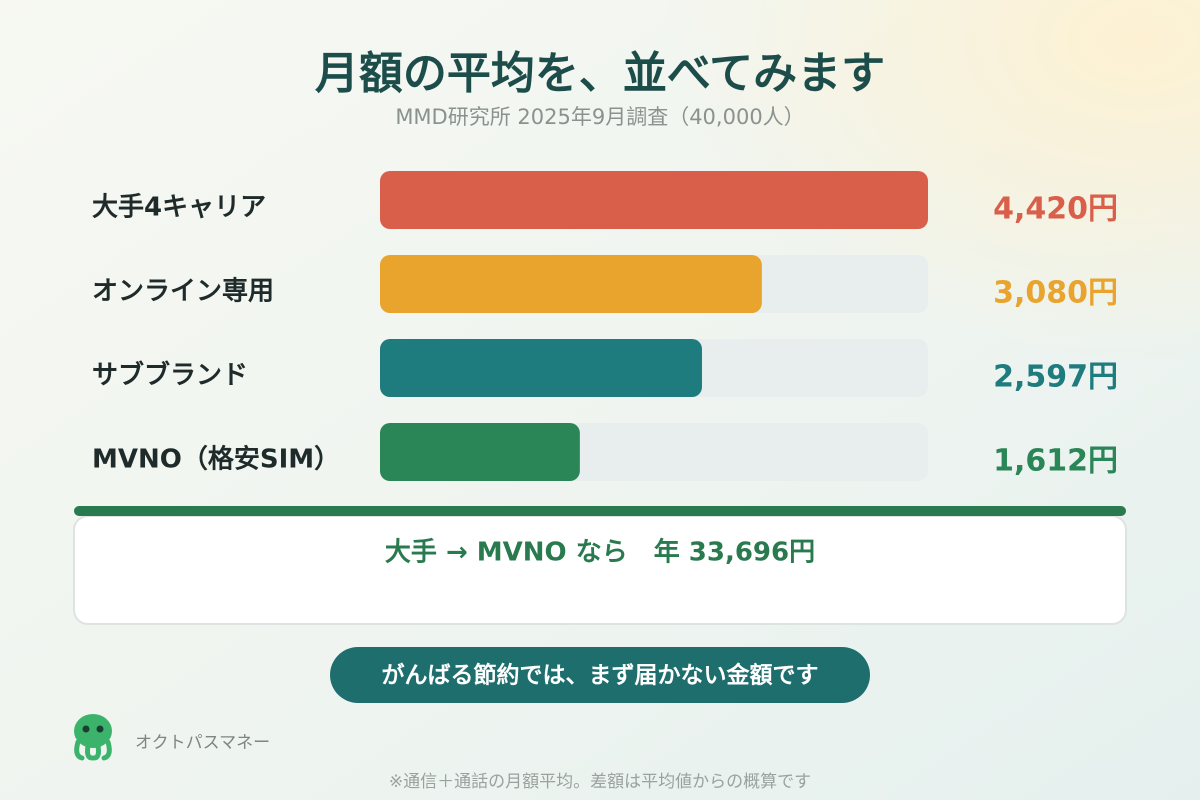 This screenshot has width=1200, height=800. I want to click on footnote: ※通信＋通話の月額平均。差額は平均値からの概算です, so click(600, 782).